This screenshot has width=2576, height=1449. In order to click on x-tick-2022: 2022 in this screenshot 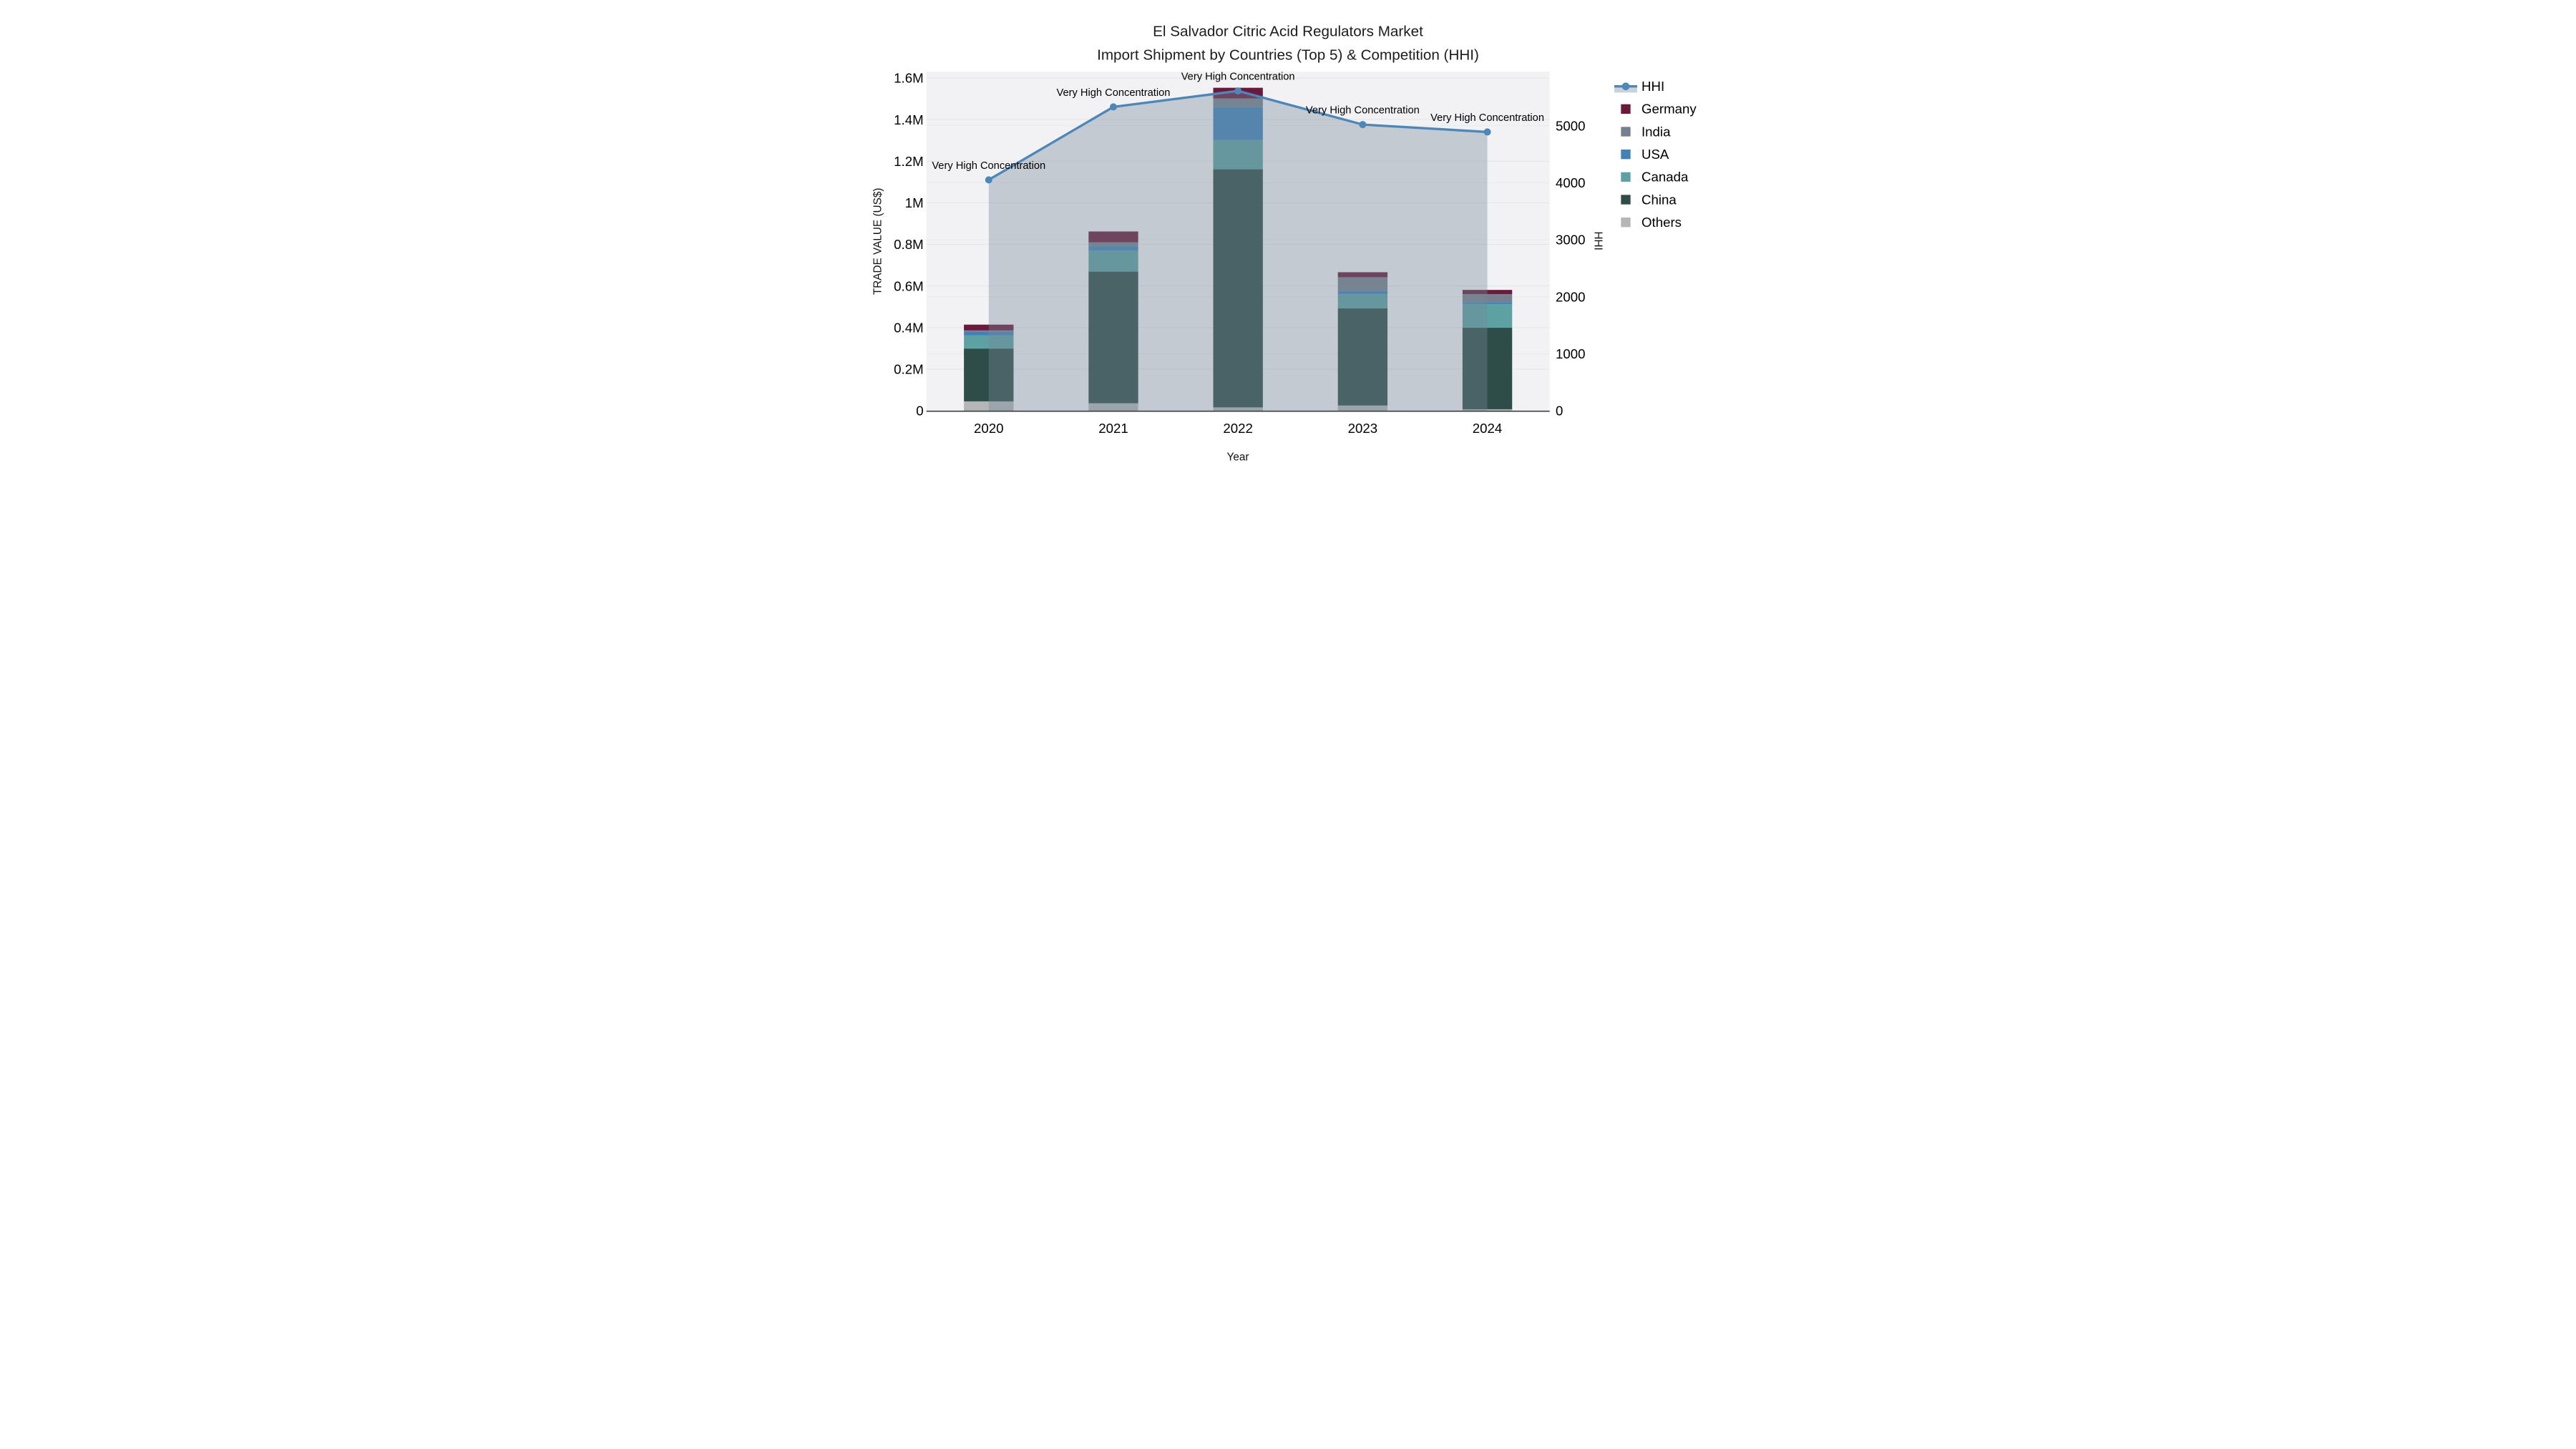, I will do `click(1238, 428)`.